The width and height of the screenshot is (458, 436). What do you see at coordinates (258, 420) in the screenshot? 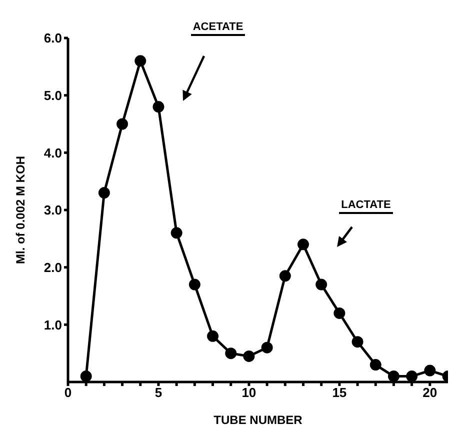
I see `x-axis-title: TUBE NUMBER` at bounding box center [258, 420].